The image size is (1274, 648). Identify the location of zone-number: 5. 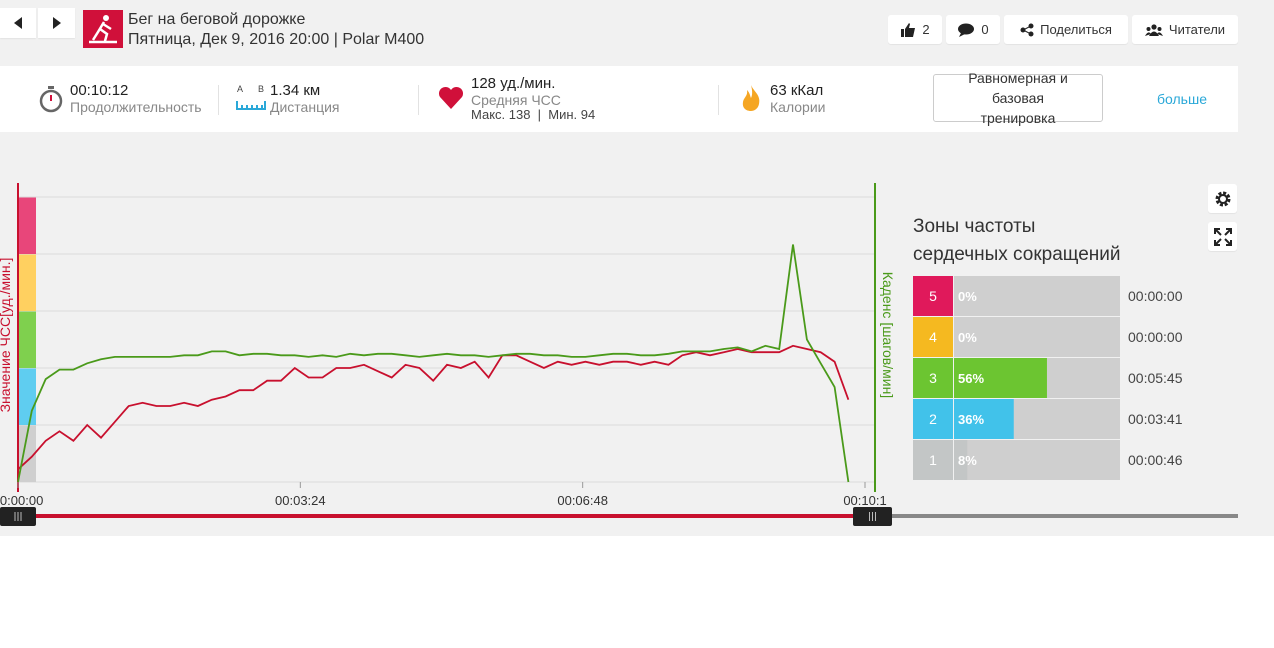
(933, 296).